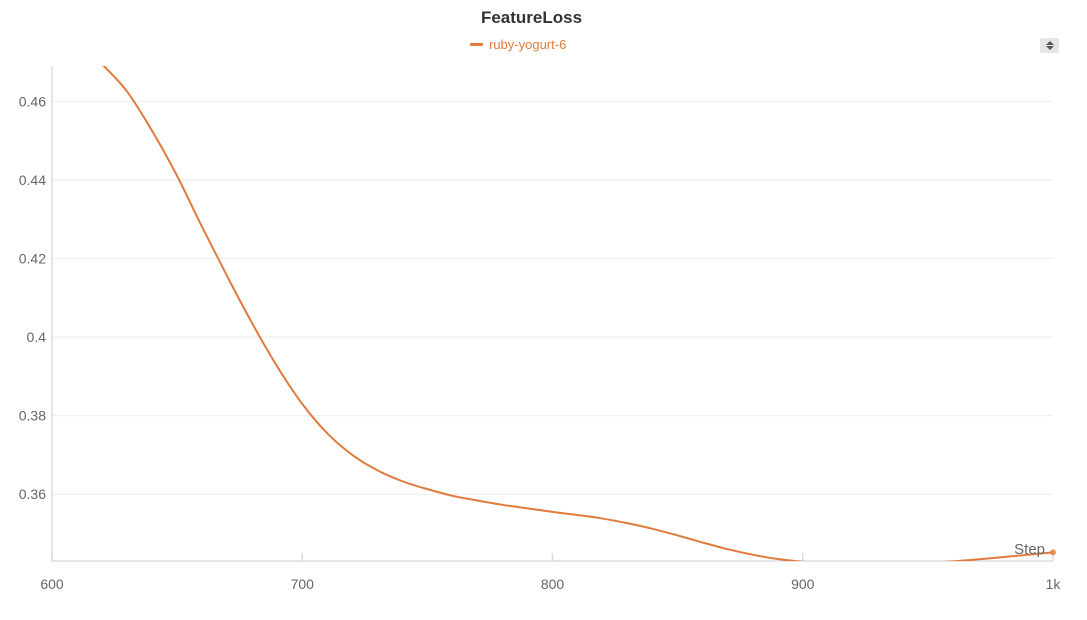  I want to click on y-tick-label: 0.38, so click(32, 416).